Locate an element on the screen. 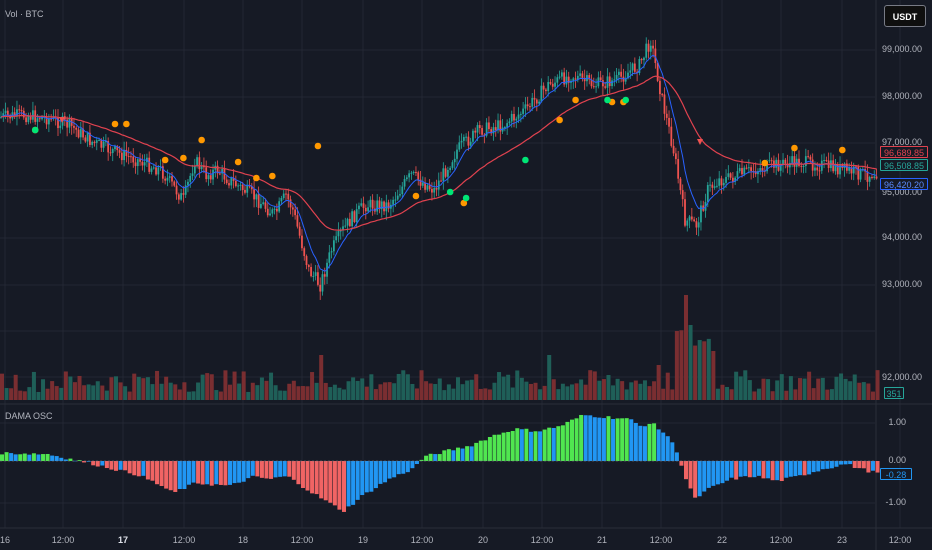 This screenshot has height=550, width=932. price-tick: 95,000.00 is located at coordinates (901, 192).